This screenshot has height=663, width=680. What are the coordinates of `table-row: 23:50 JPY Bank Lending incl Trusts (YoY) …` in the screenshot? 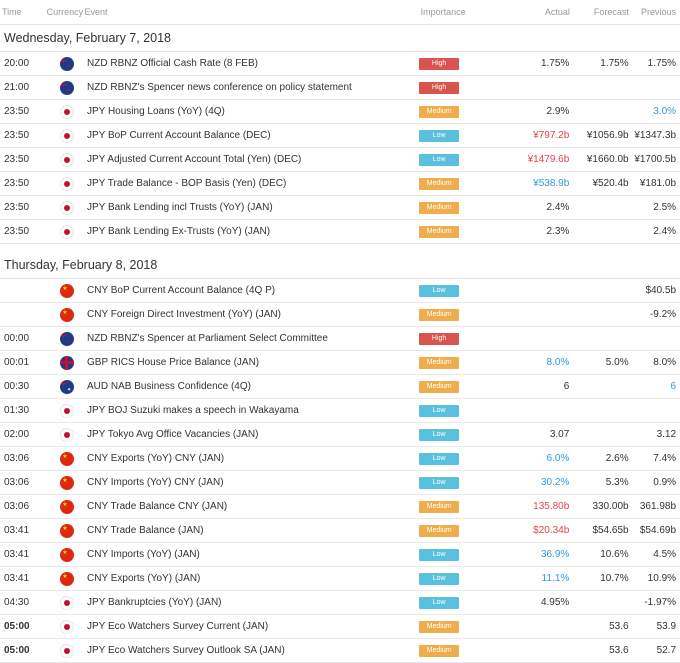 It's located at (340, 208).